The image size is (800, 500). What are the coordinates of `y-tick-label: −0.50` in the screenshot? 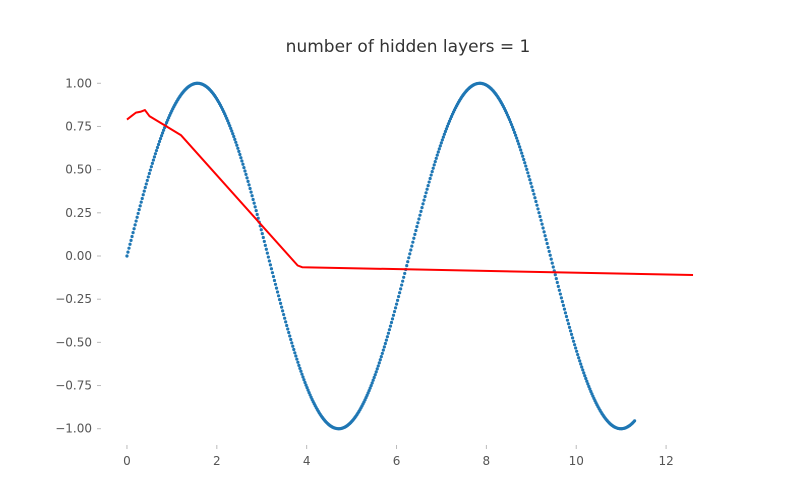 It's located at (73, 342).